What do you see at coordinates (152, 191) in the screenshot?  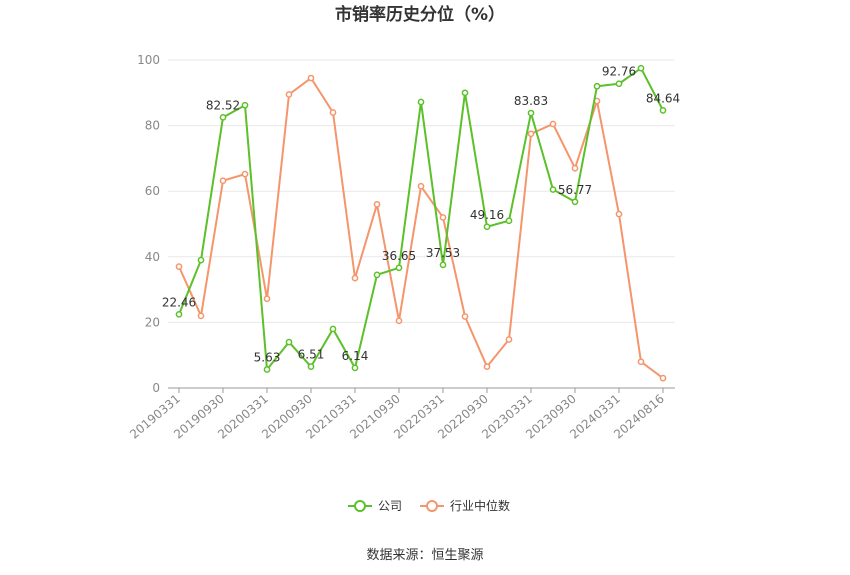 I see `y-tick-label: 60` at bounding box center [152, 191].